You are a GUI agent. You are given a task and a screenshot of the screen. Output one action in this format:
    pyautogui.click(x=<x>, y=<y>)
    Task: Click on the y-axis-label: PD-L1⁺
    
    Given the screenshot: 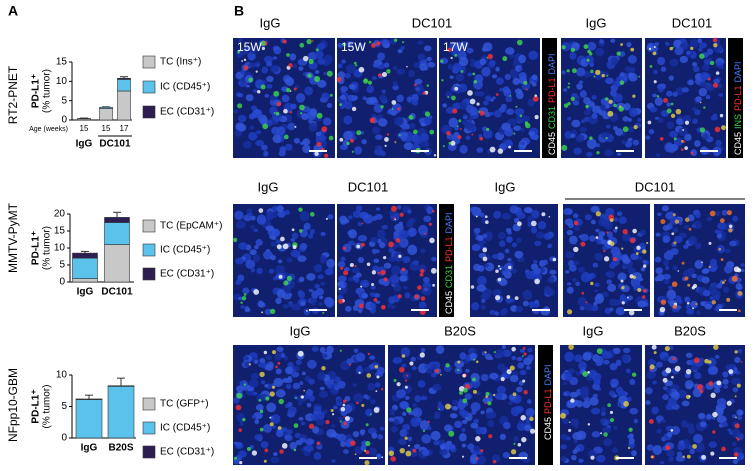 What is the action you would take?
    pyautogui.click(x=36, y=248)
    